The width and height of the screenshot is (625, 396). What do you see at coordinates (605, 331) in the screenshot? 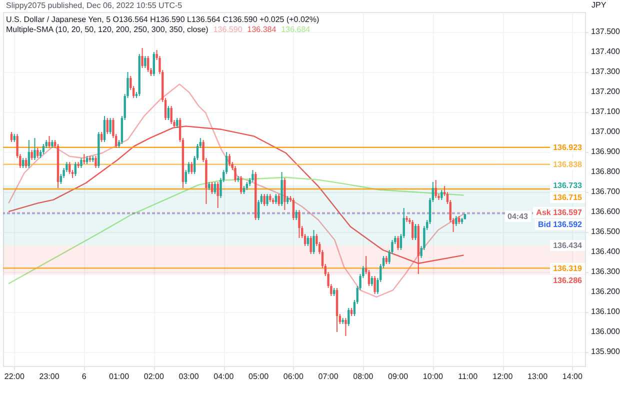
I see `y-tick-label: 136.000` at bounding box center [605, 331].